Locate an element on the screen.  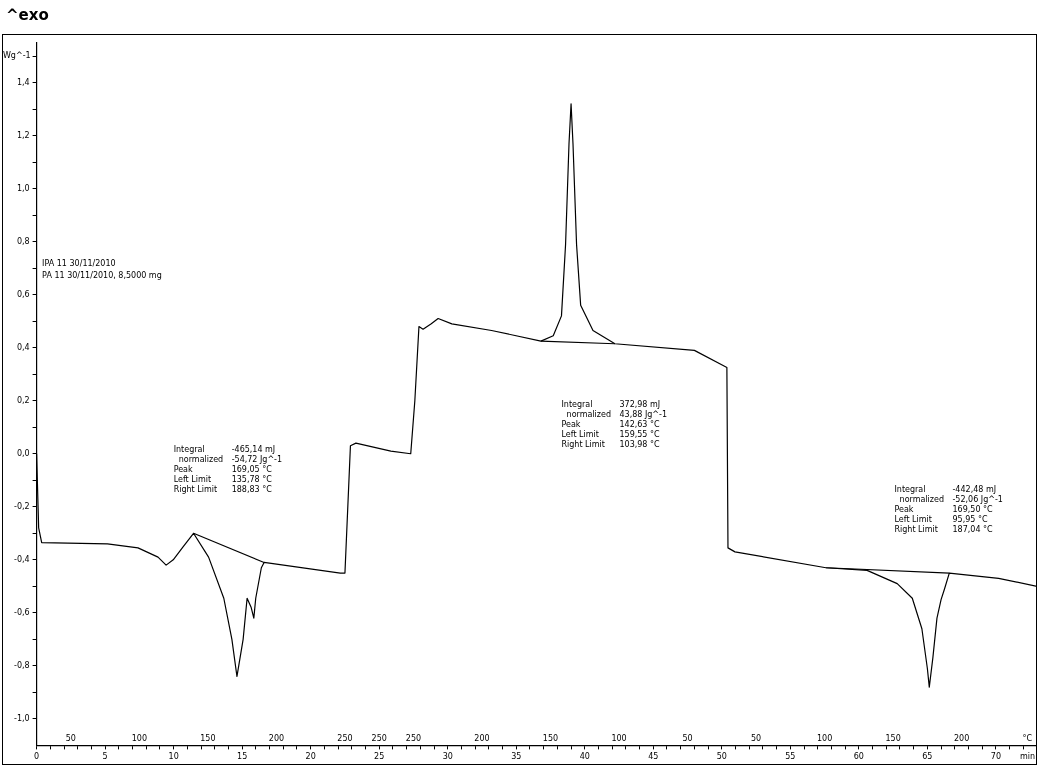
y-tick-label: 0,2 is located at coordinates (23, 400).